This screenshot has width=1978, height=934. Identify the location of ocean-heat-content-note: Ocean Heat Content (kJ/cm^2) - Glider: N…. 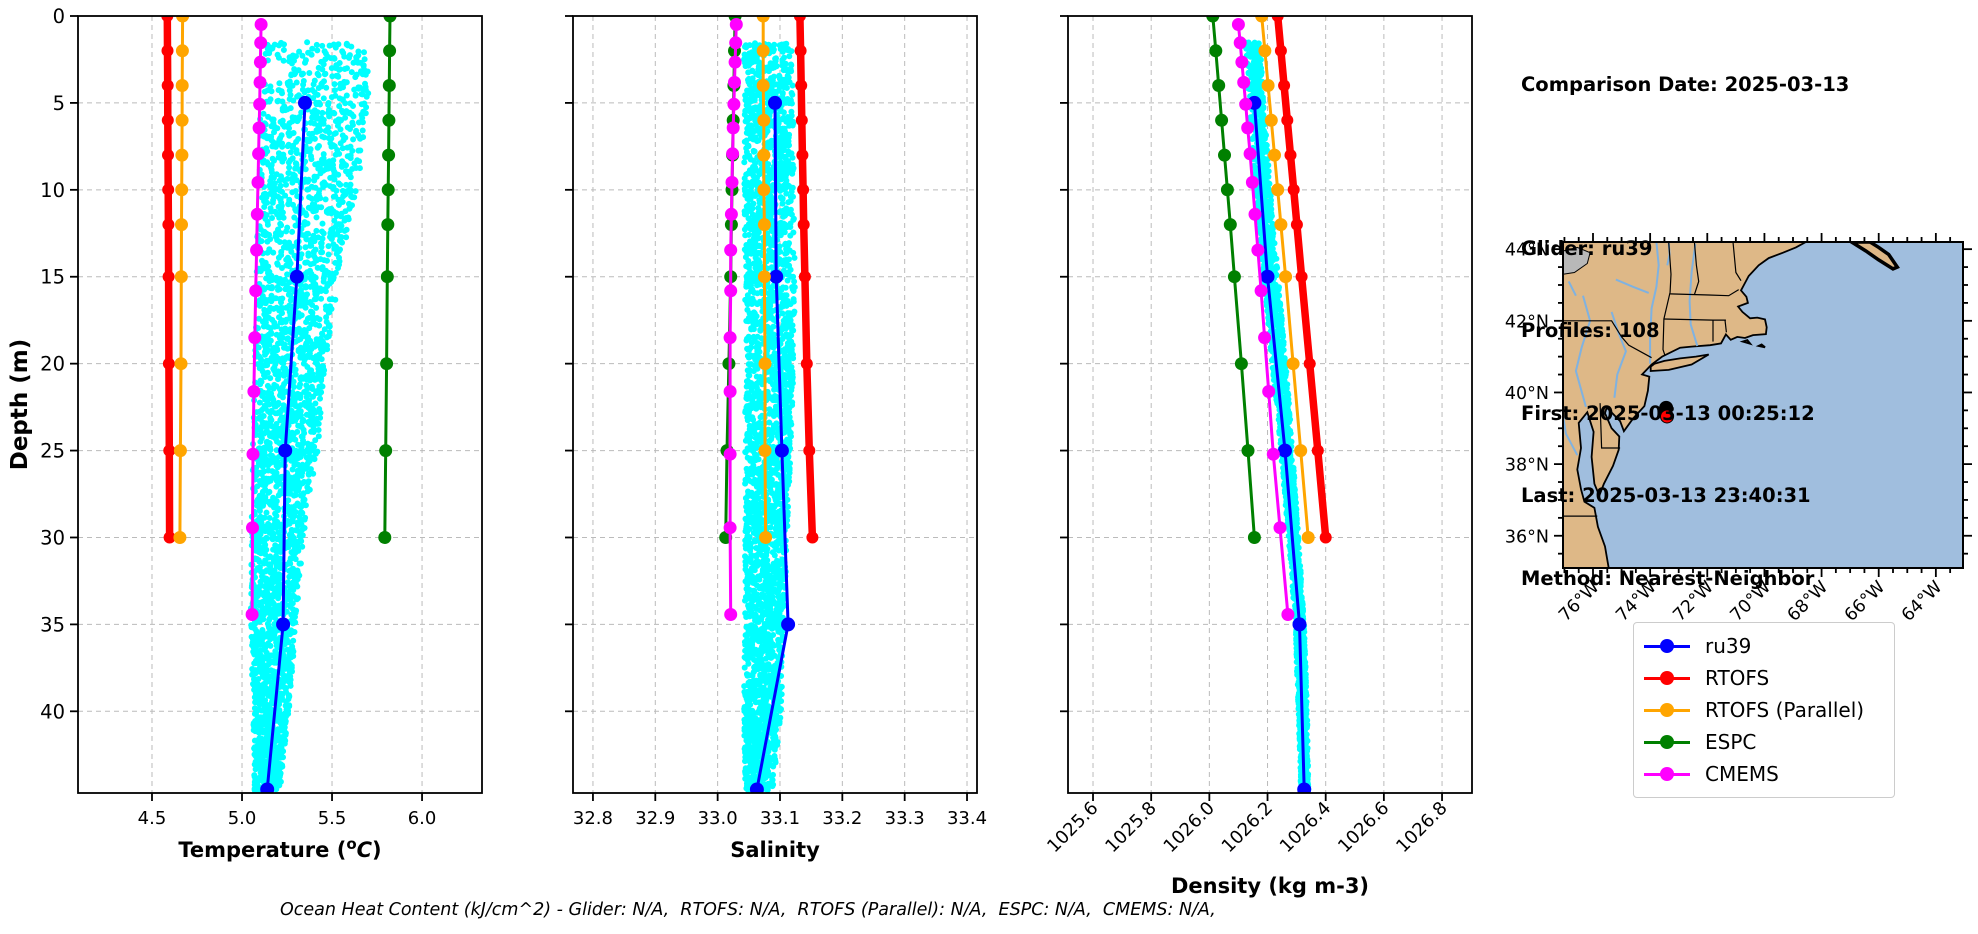
(748, 910).